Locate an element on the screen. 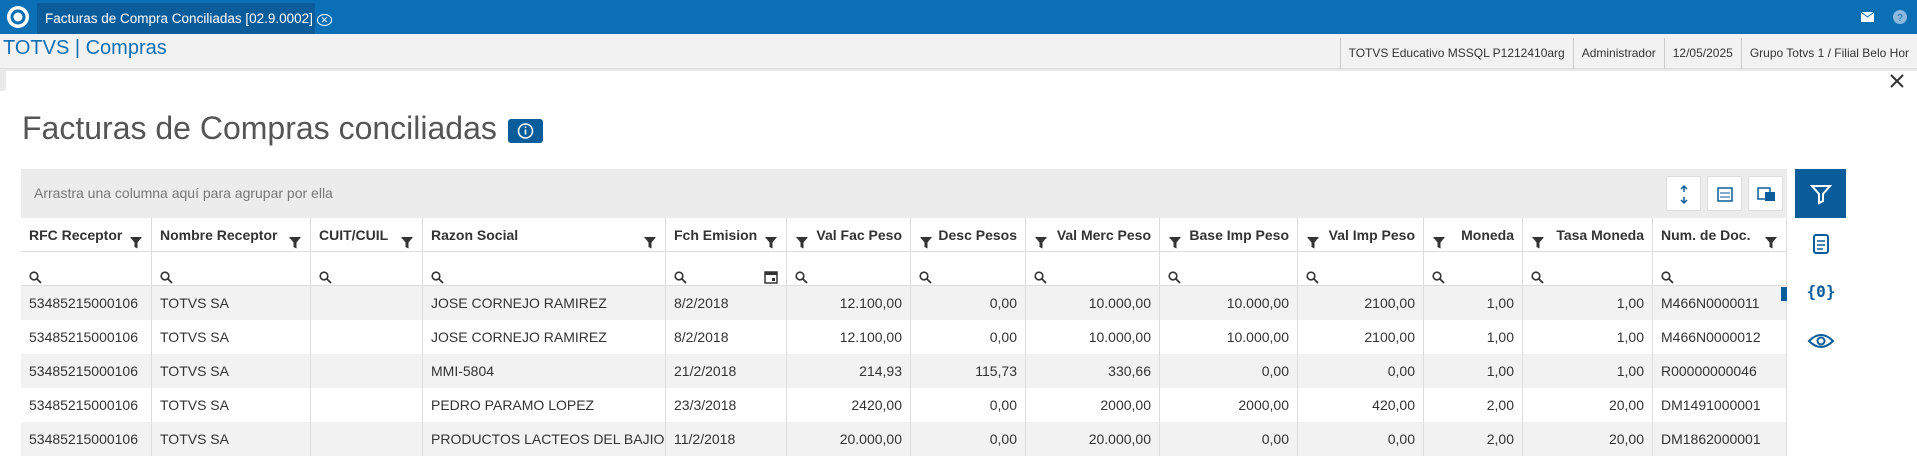 The width and height of the screenshot is (1917, 460). data-cell: 1,00 is located at coordinates (1473, 303).